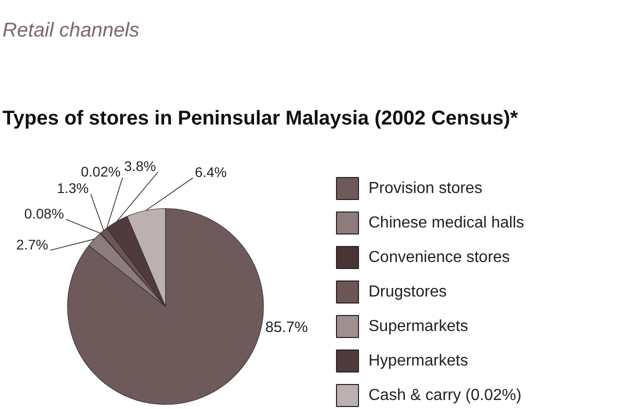 The image size is (624, 409). I want to click on data-label: 1.3%, so click(72, 188).